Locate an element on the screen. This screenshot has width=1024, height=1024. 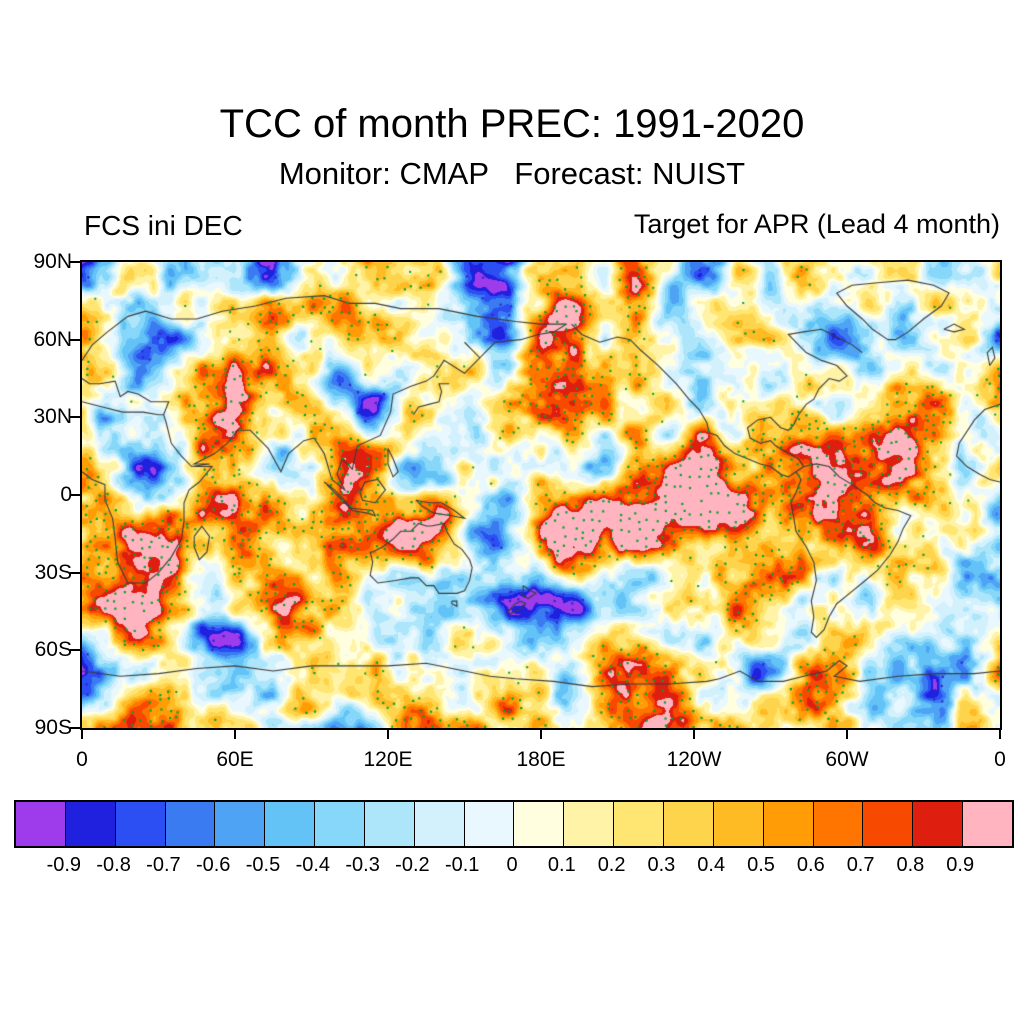
page-title: TCC of month PREC: 1991-2020 is located at coordinates (512, 124).